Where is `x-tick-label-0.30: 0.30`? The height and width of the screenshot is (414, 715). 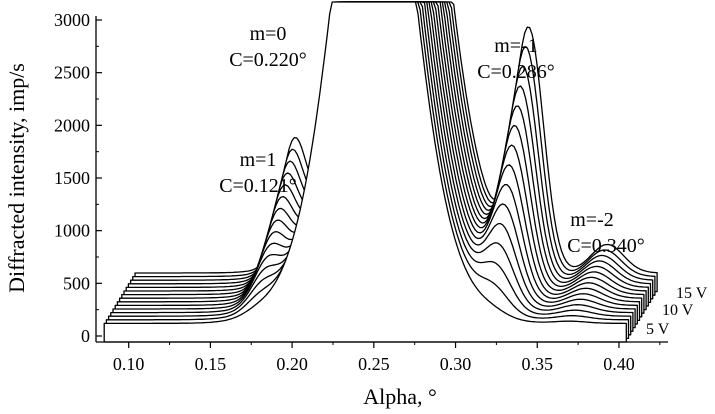 x-tick-label-0.30: 0.30 is located at coordinates (456, 364).